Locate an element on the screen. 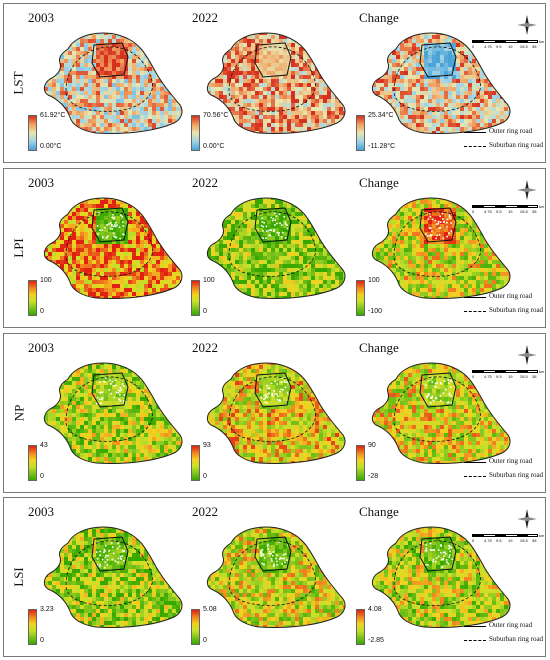  legend-min-label: 0 is located at coordinates (205, 640).